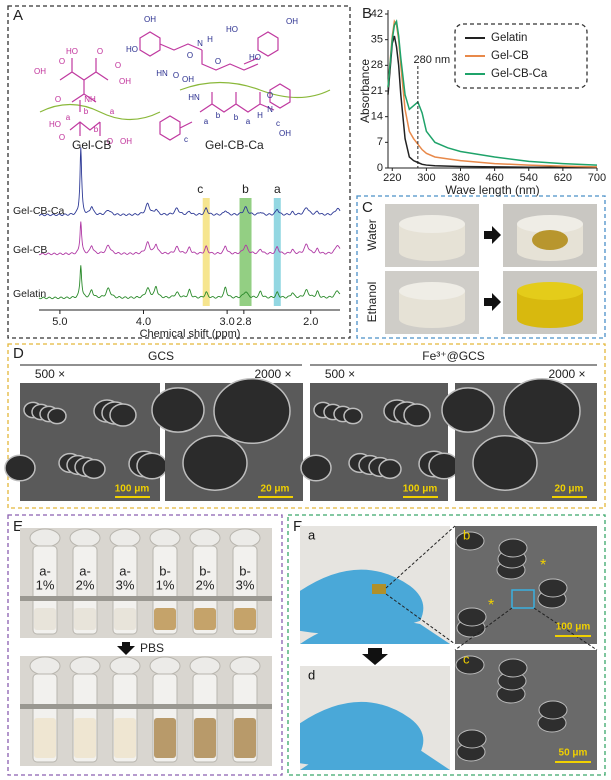  I want to click on x-tick-label: 460, so click(494, 178).